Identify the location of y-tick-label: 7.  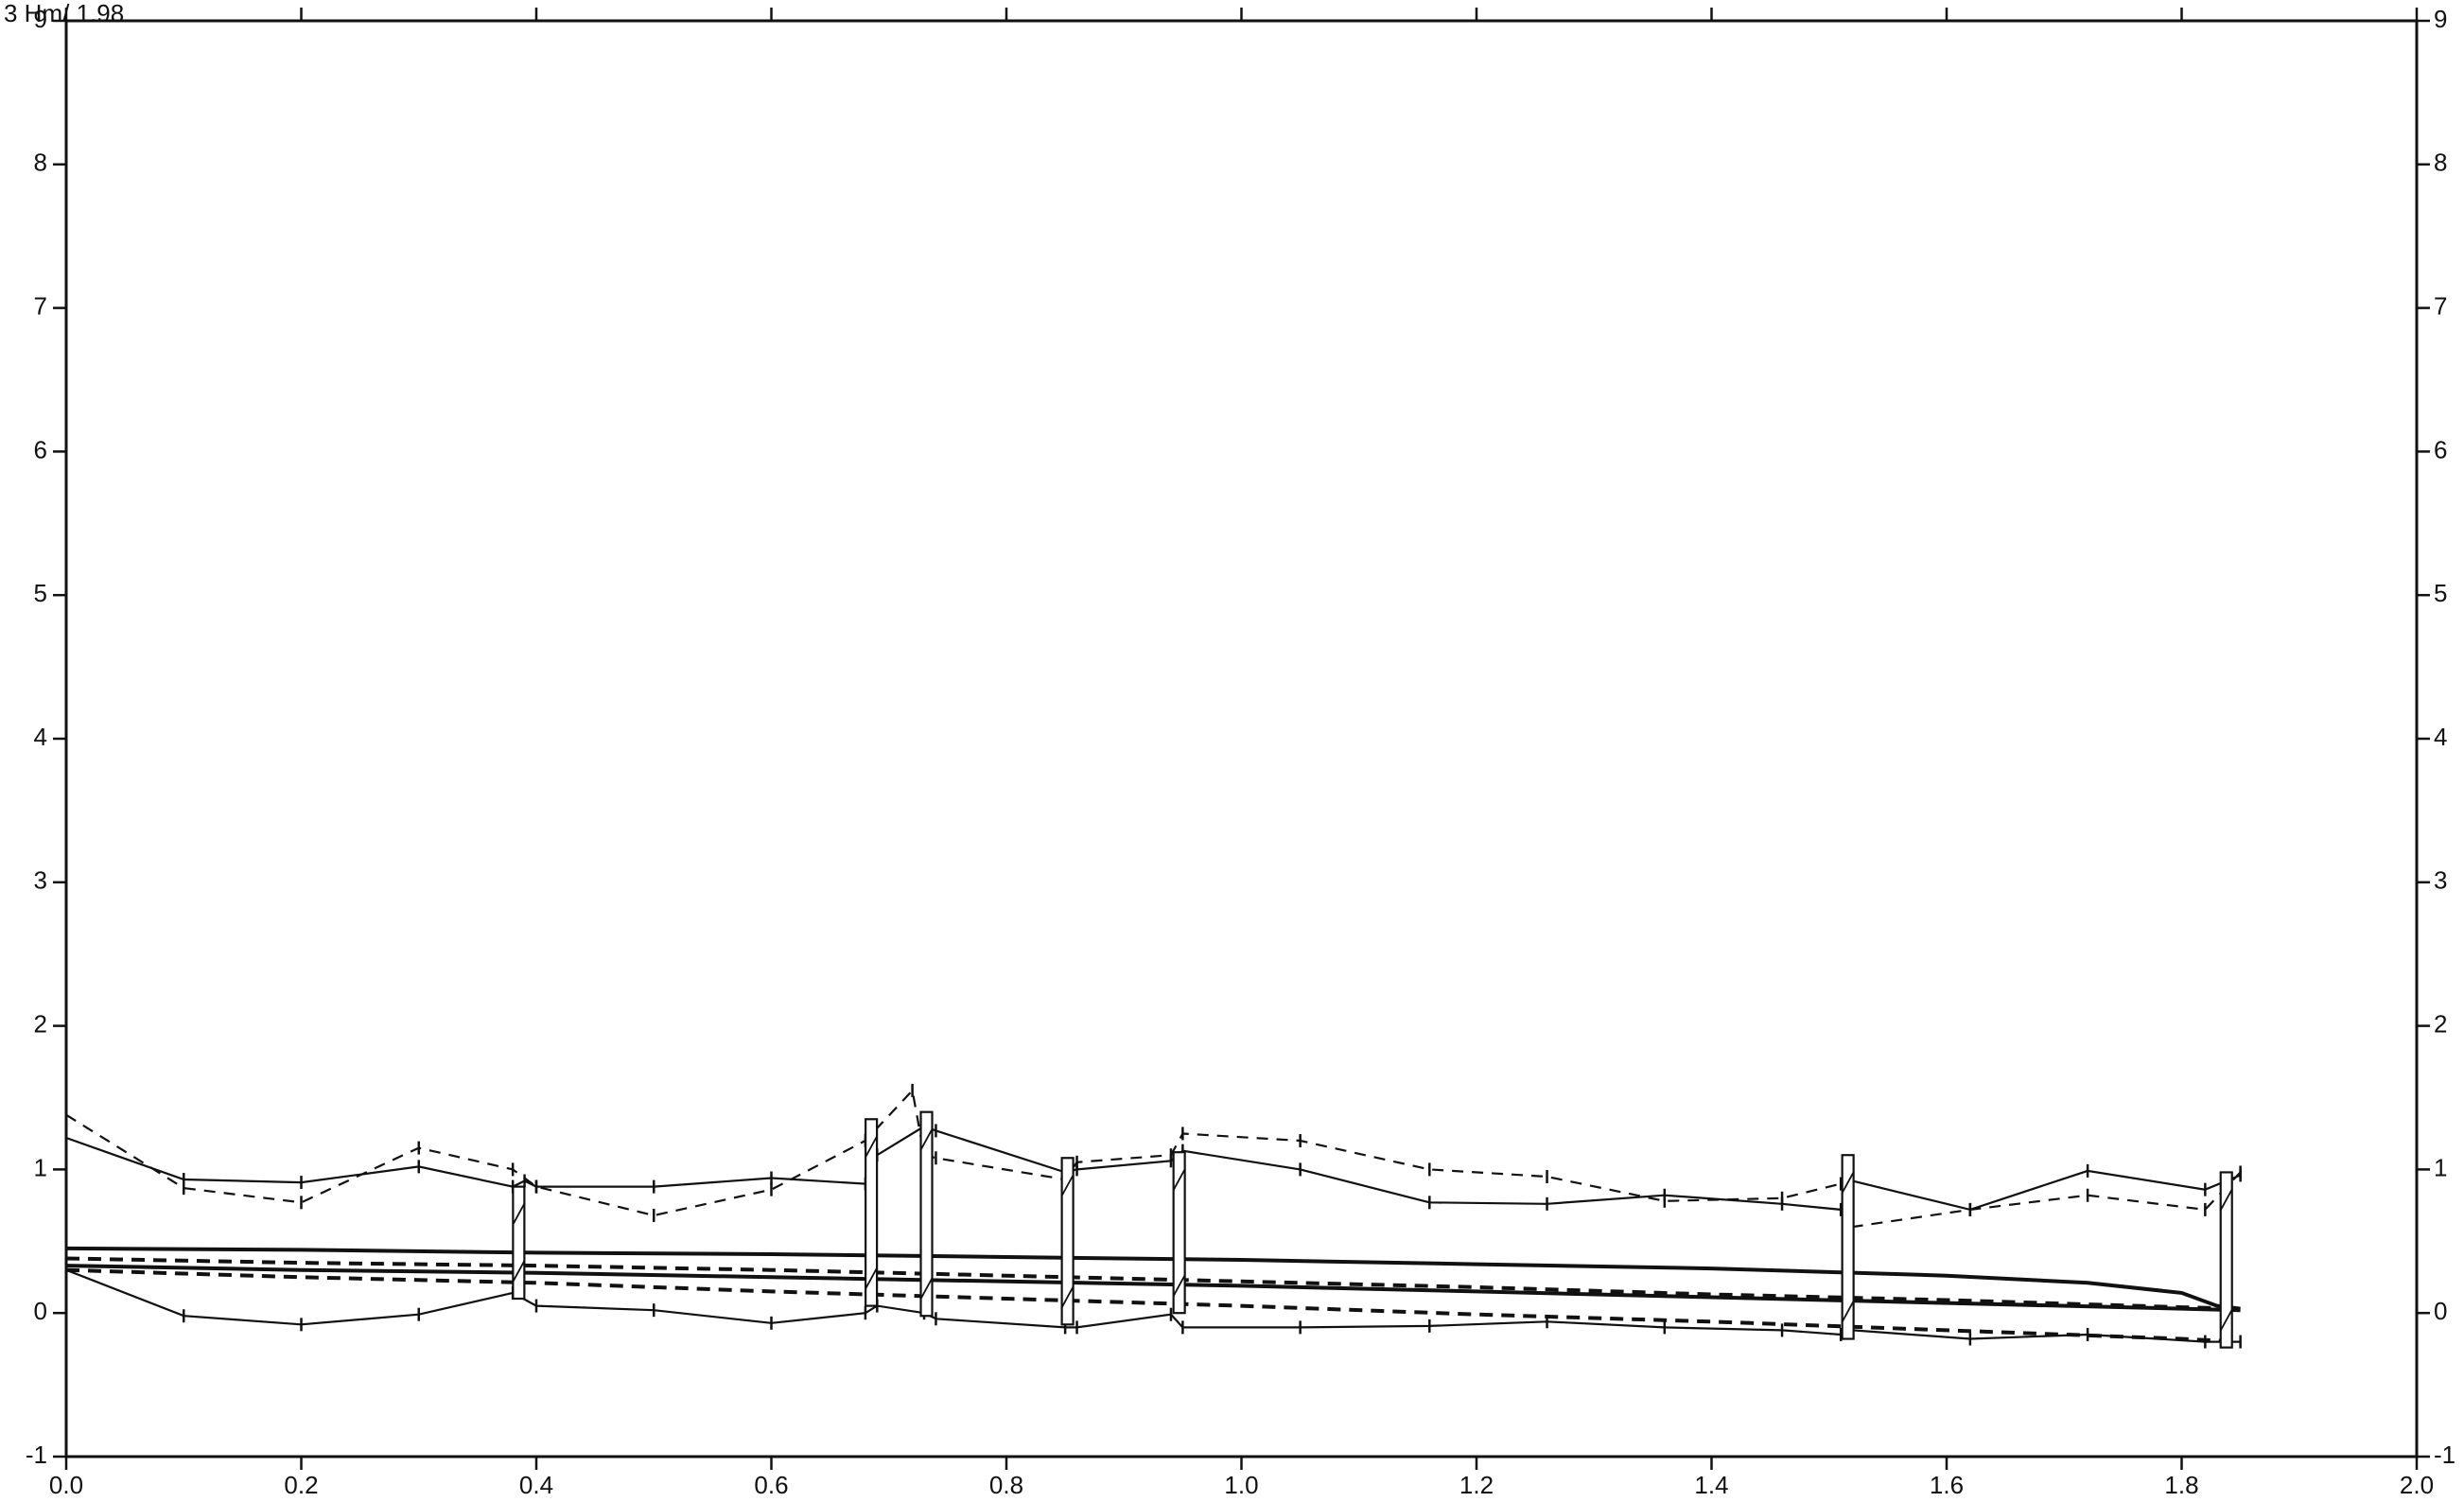
(40, 305).